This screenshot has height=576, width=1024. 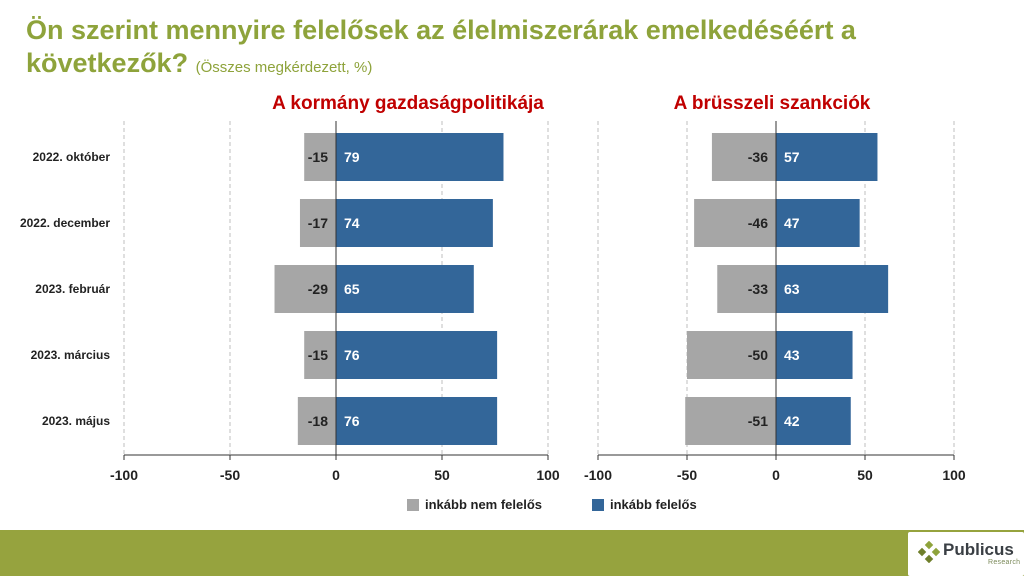 What do you see at coordinates (929, 552) in the screenshot?
I see `publicus-logo-icon` at bounding box center [929, 552].